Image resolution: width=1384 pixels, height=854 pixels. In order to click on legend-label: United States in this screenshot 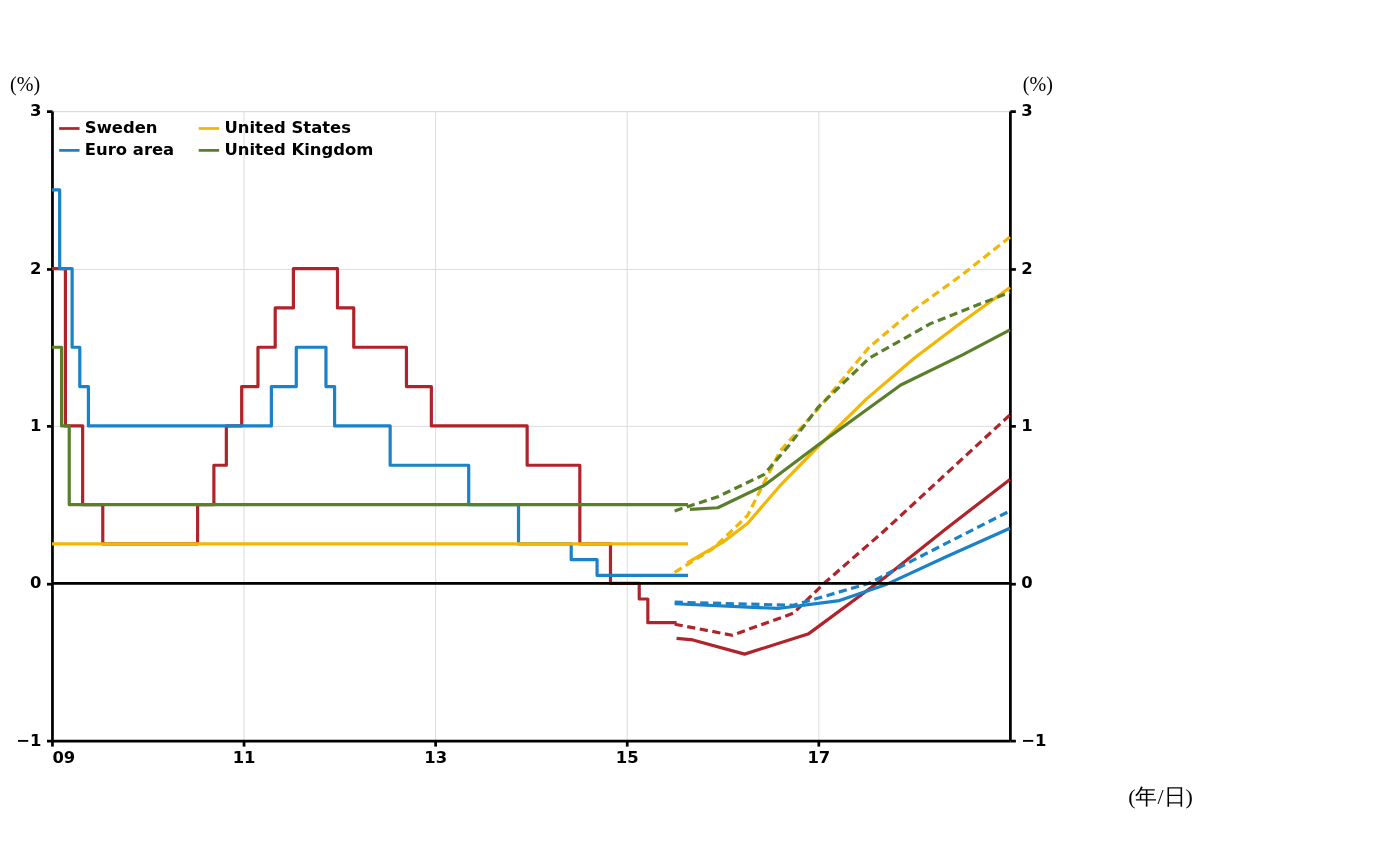, I will do `click(287, 128)`.